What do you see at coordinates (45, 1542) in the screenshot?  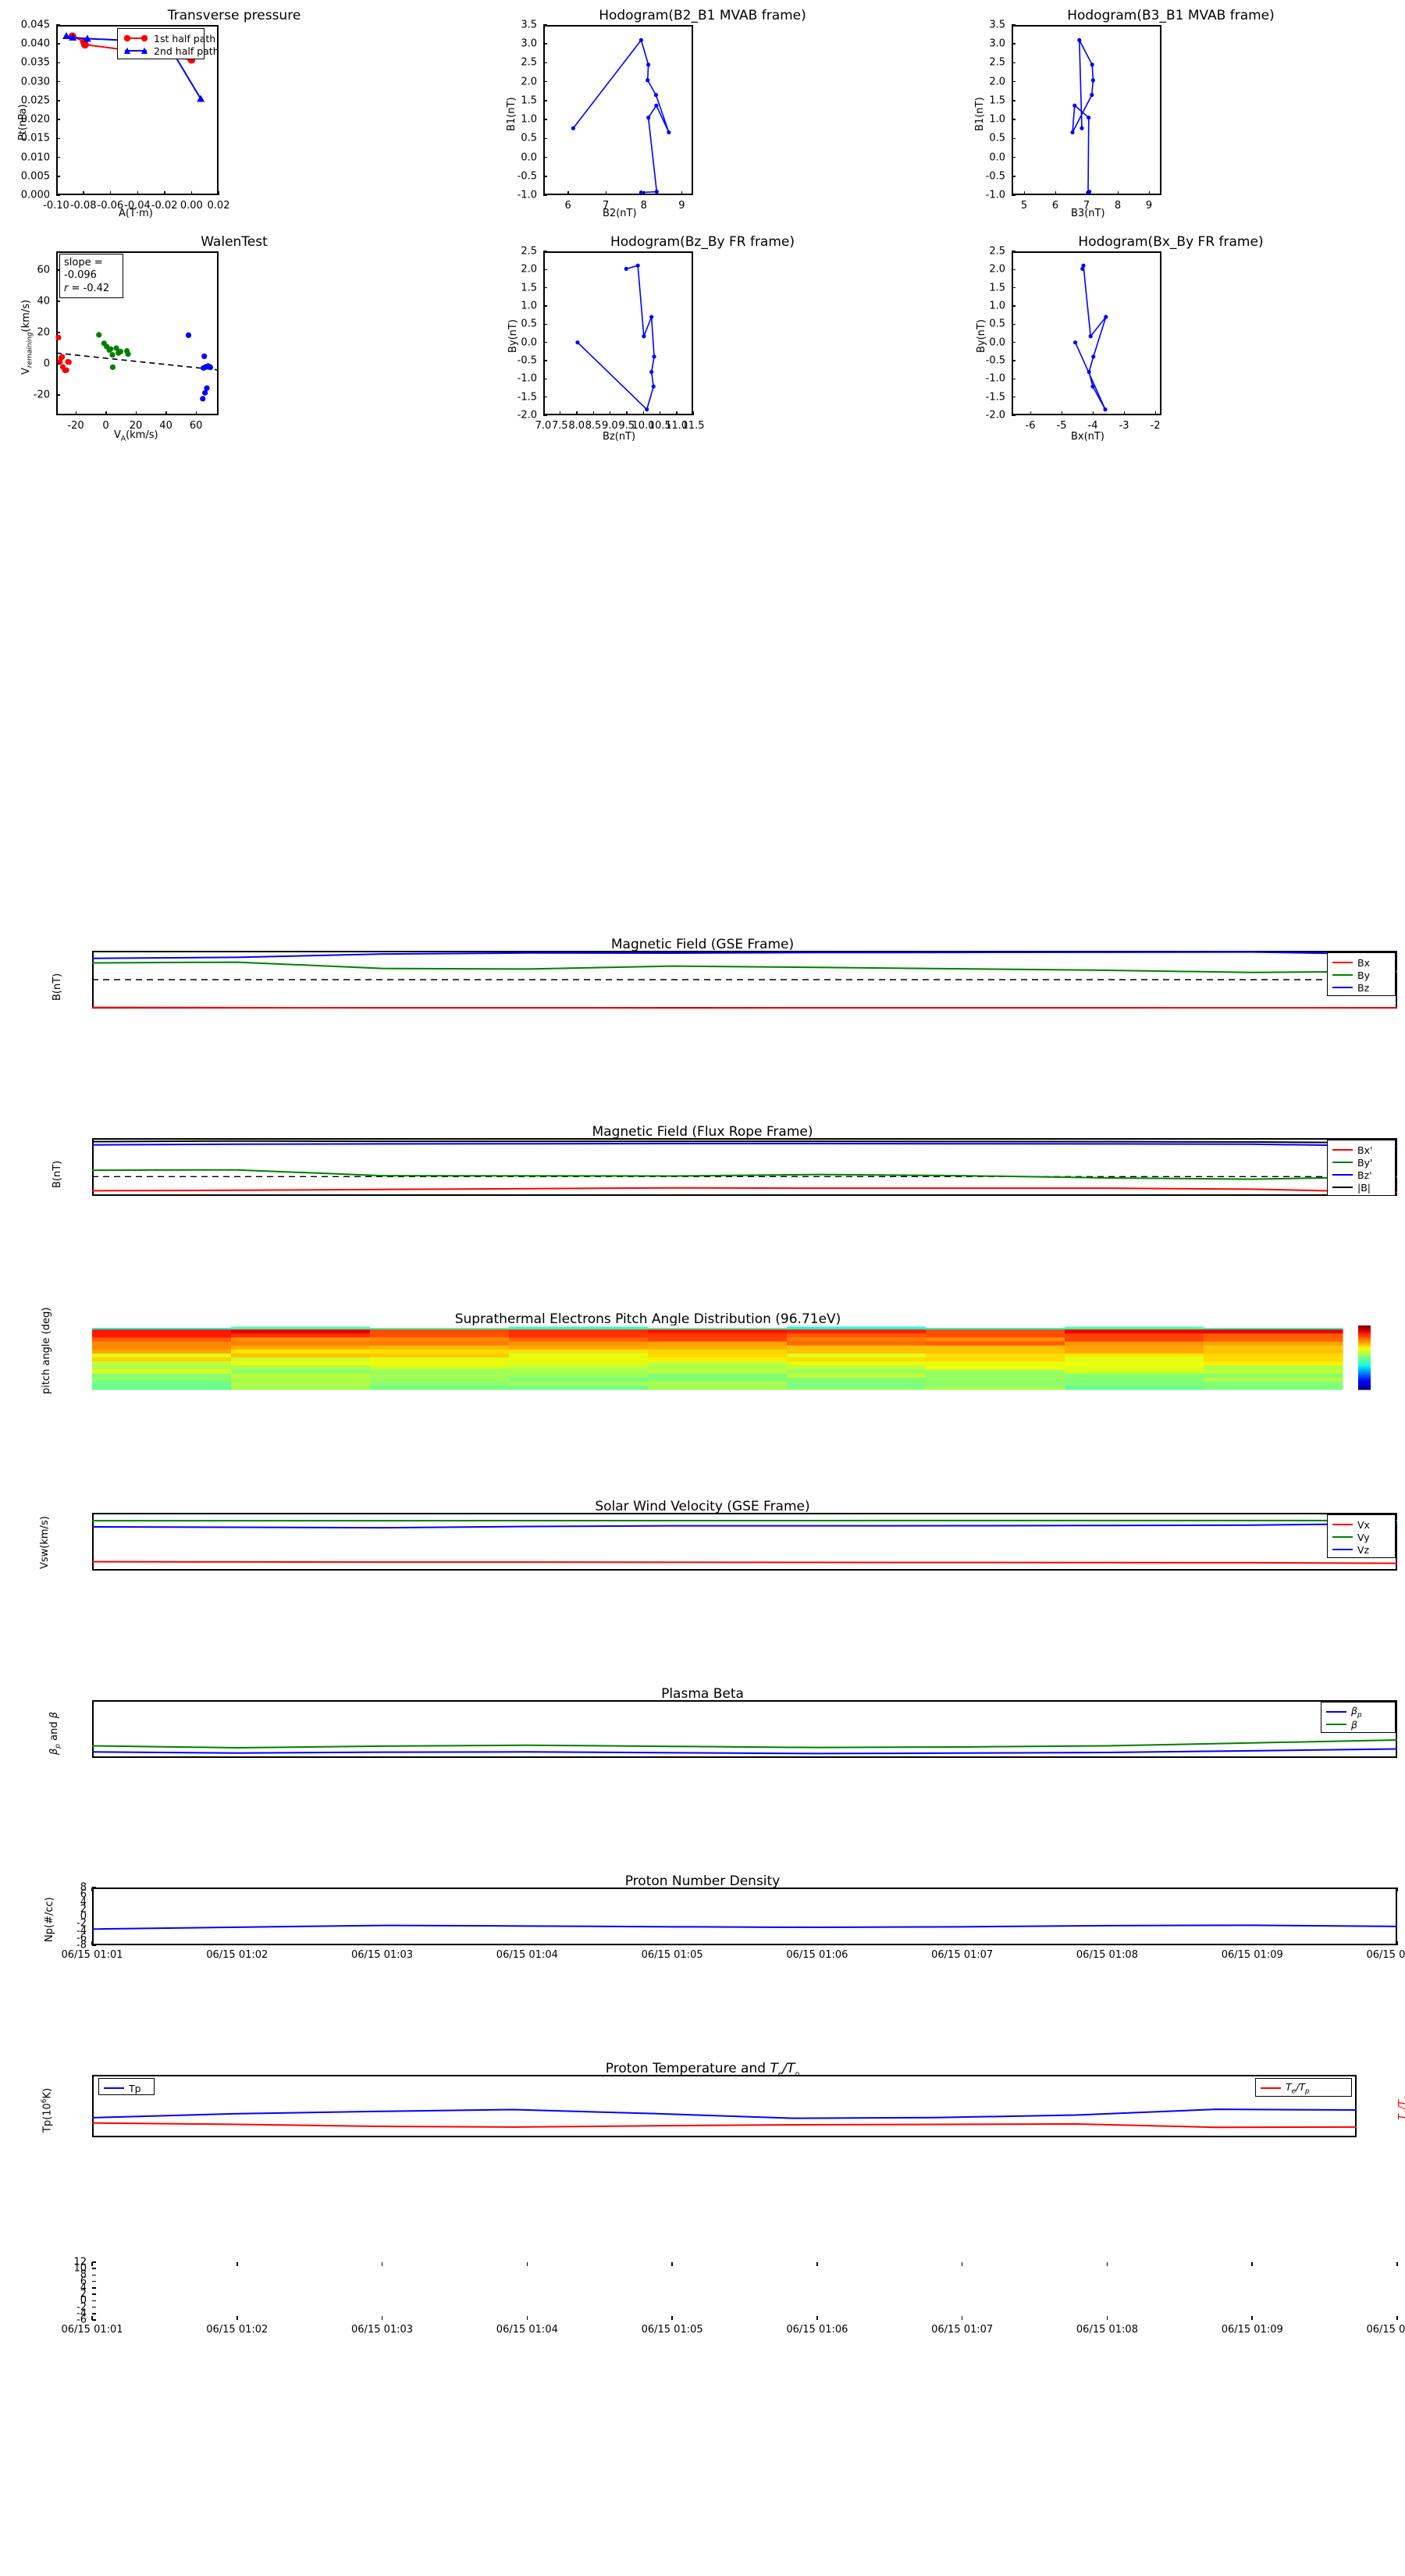 I see `y-axis-label: Vsw(km/s)` at bounding box center [45, 1542].